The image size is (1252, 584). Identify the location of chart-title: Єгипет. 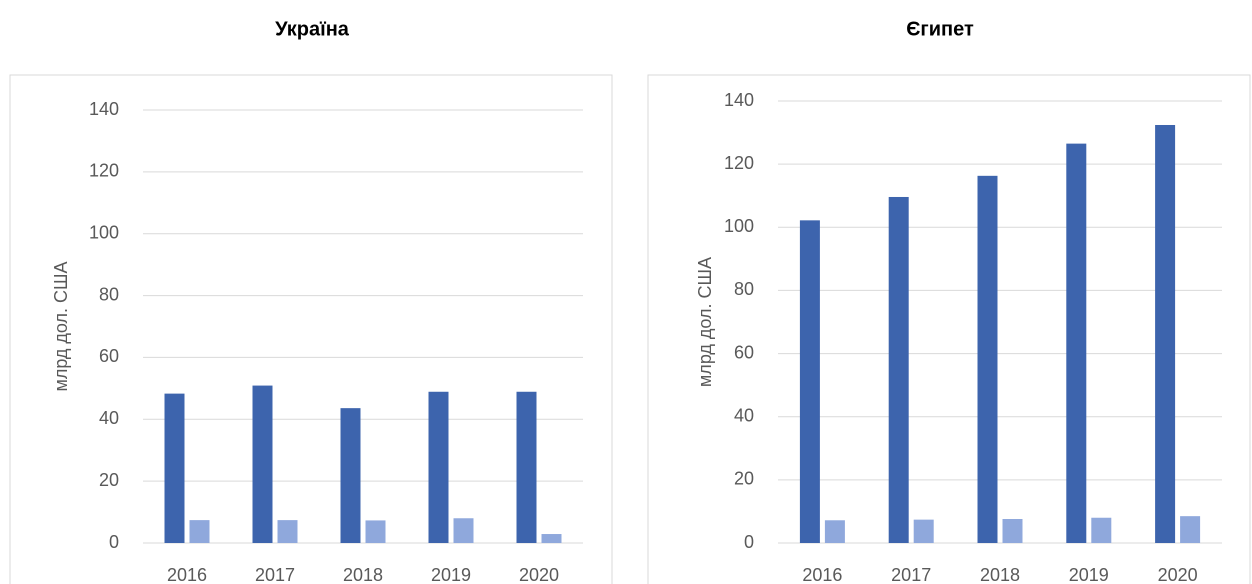
(940, 29).